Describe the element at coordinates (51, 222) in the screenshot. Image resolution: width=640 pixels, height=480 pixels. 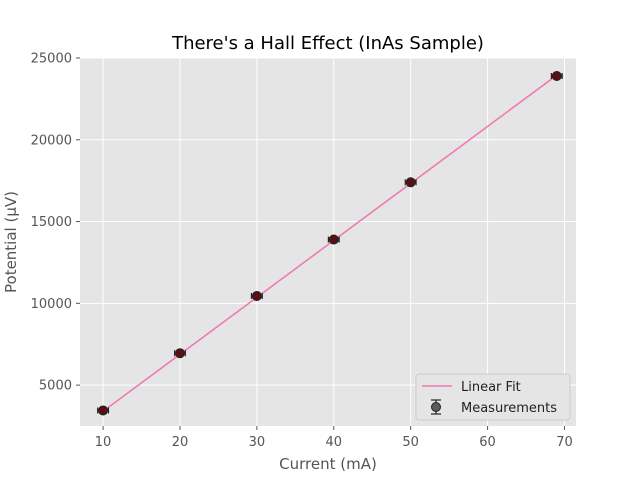
I see `y-tick-label: 15000` at that location.